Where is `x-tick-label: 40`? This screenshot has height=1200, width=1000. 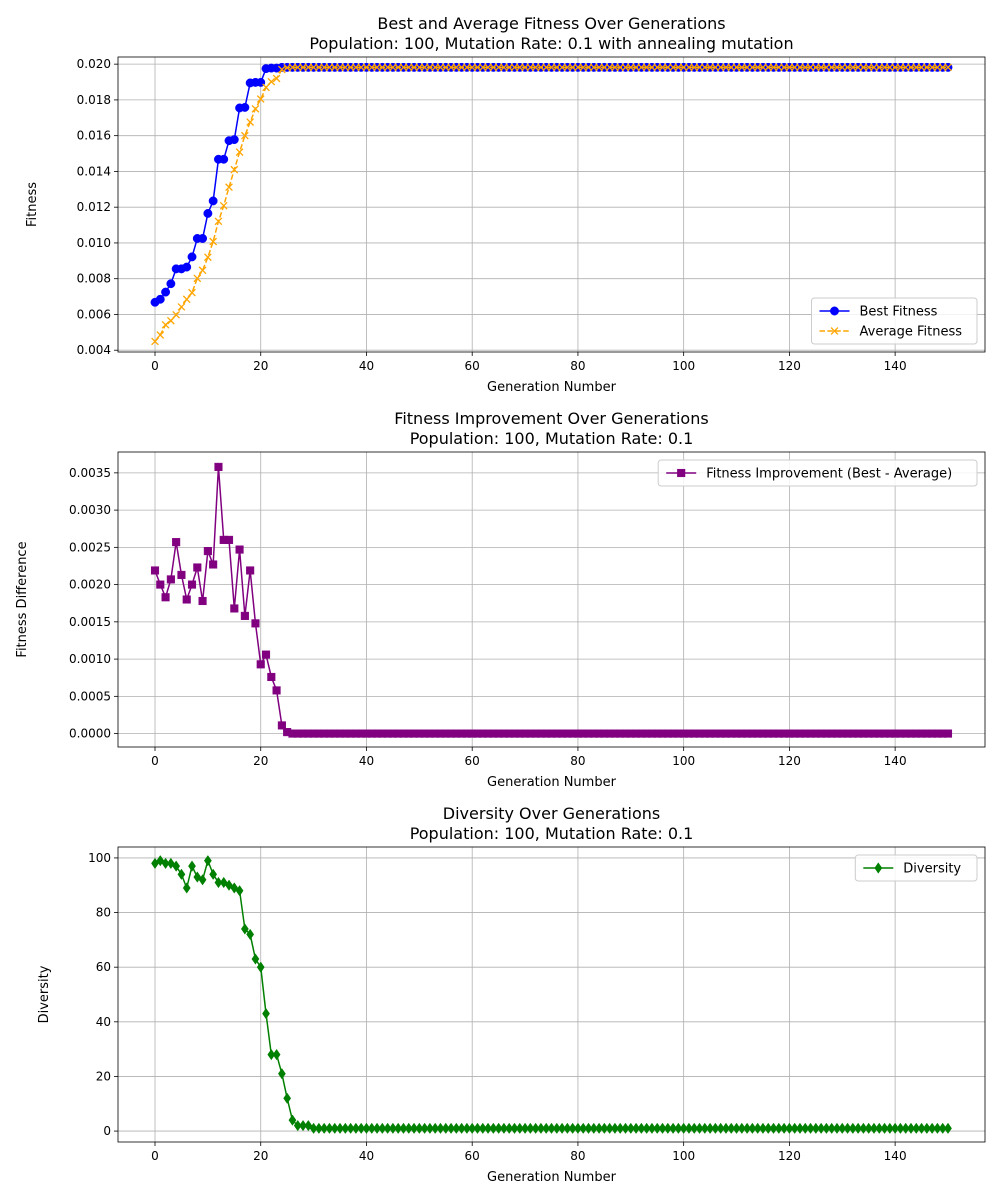 x-tick-label: 40 is located at coordinates (366, 1156).